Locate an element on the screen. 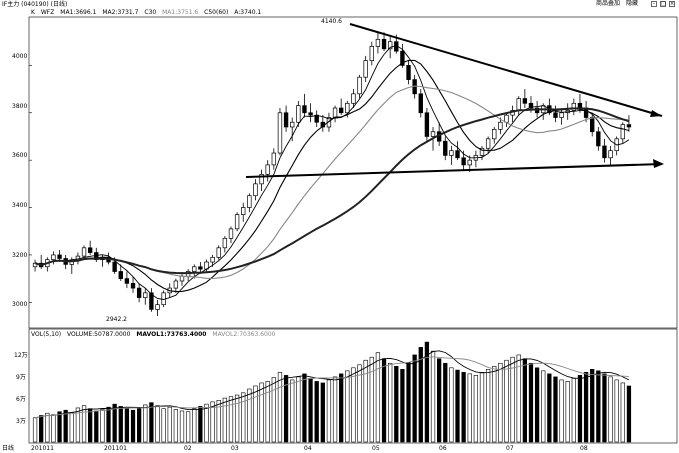 The height and width of the screenshot is (453, 679). y-tick-label: 3000 is located at coordinates (20, 304).